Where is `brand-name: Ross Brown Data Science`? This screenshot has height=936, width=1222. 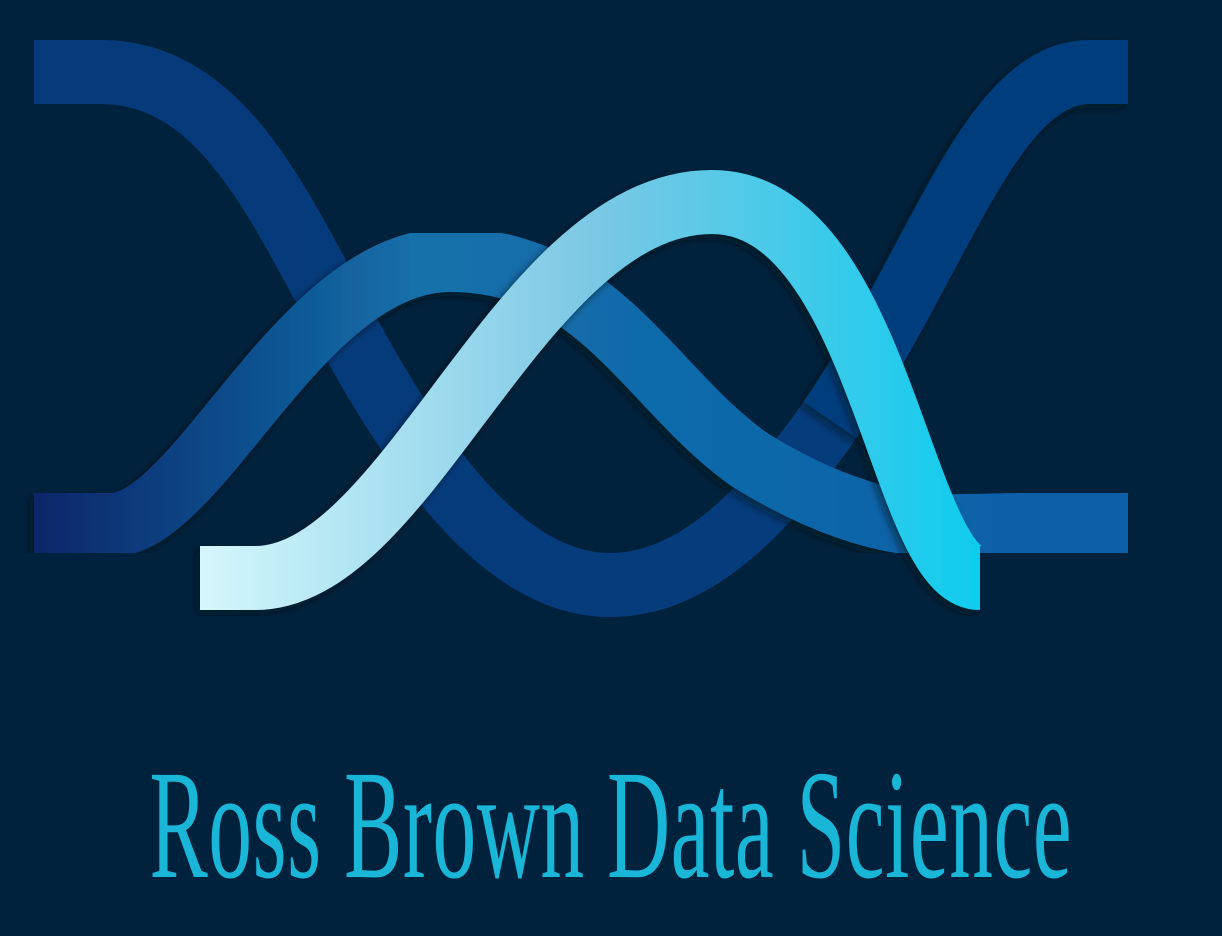 brand-name: Ross Brown Data Science is located at coordinates (611, 824).